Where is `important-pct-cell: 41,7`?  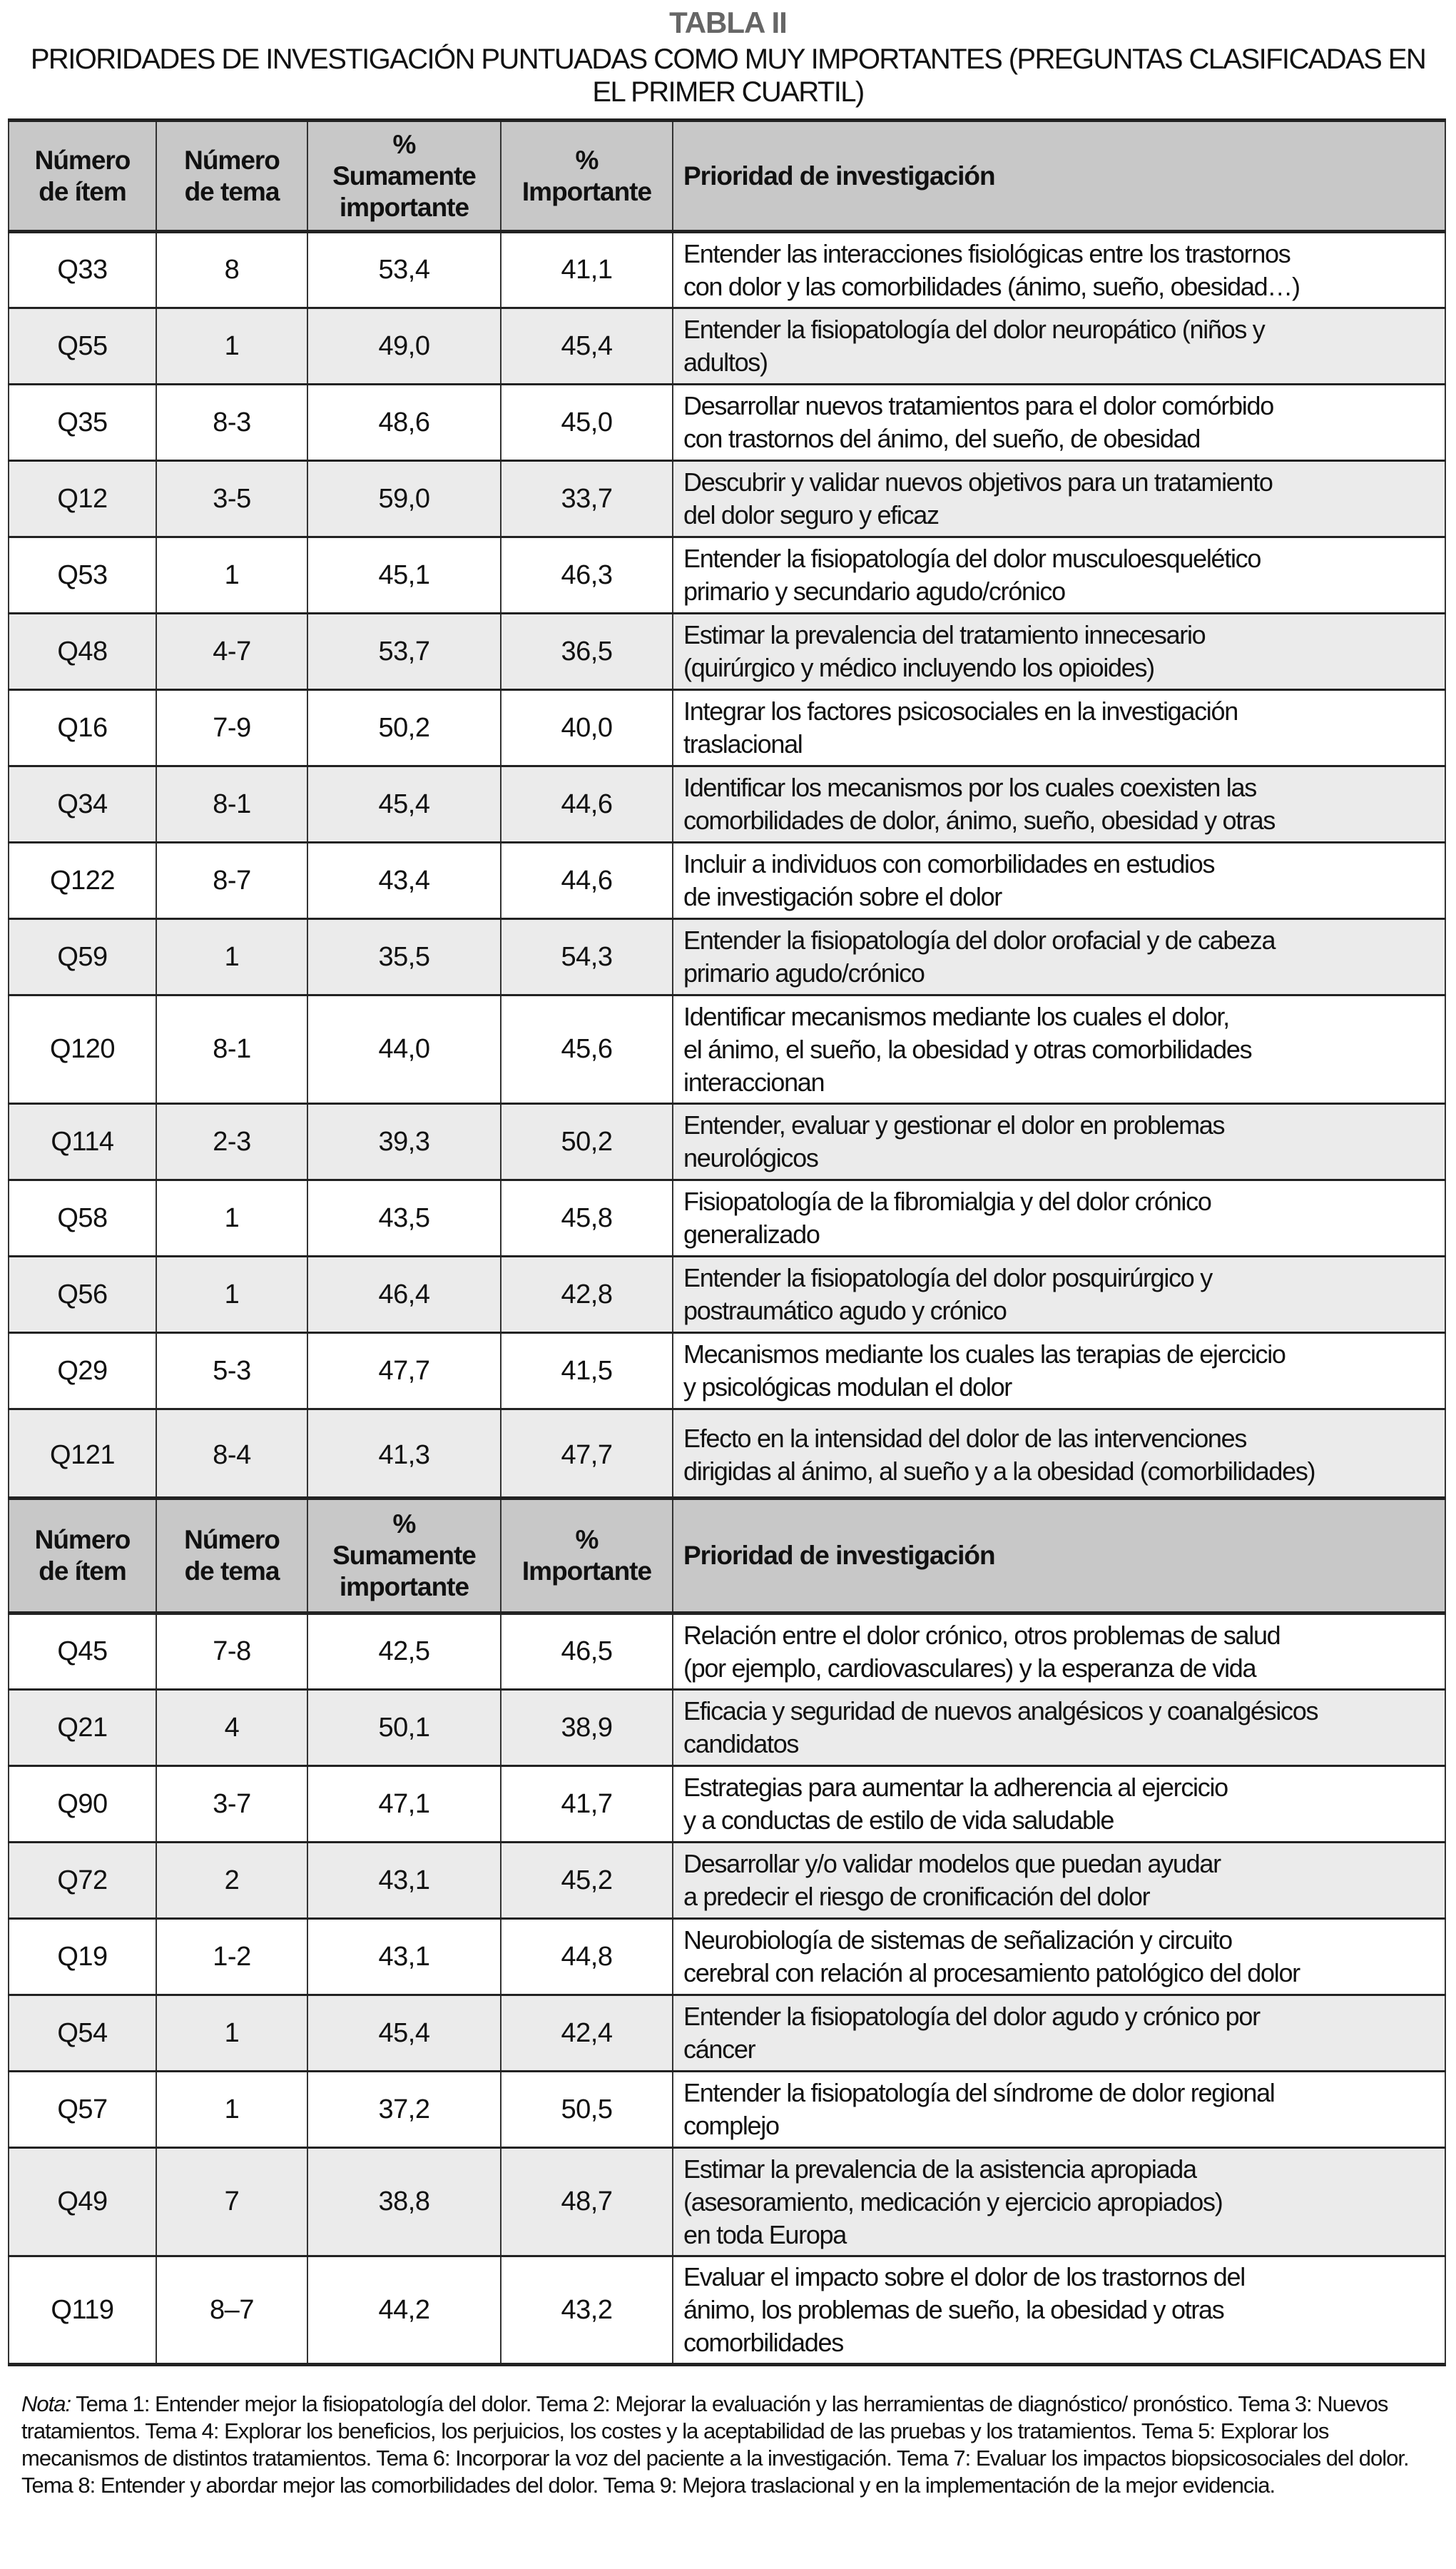 important-pct-cell: 41,7 is located at coordinates (586, 1804).